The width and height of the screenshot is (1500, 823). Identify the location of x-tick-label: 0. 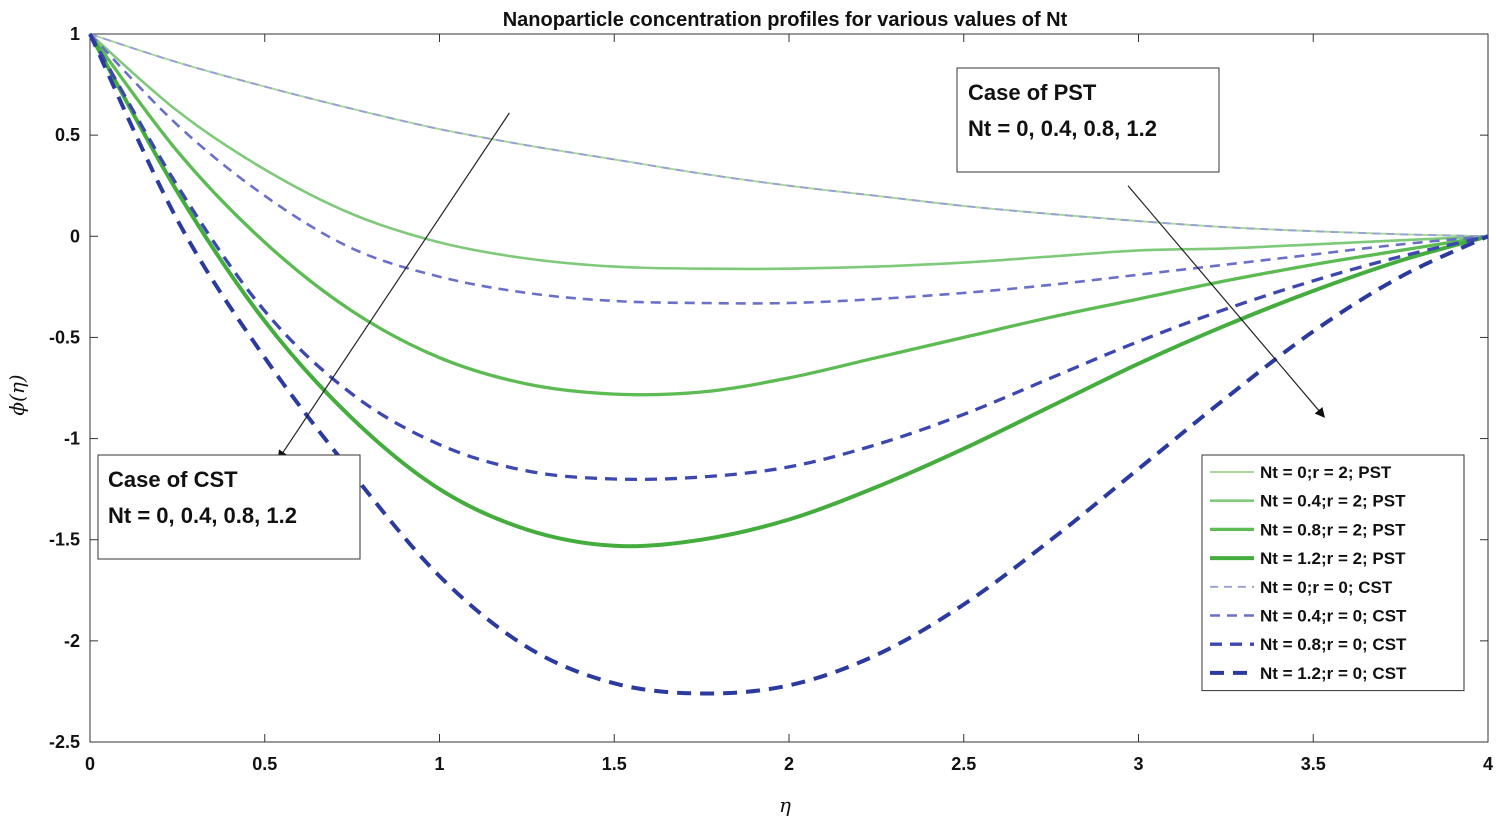
(90, 764).